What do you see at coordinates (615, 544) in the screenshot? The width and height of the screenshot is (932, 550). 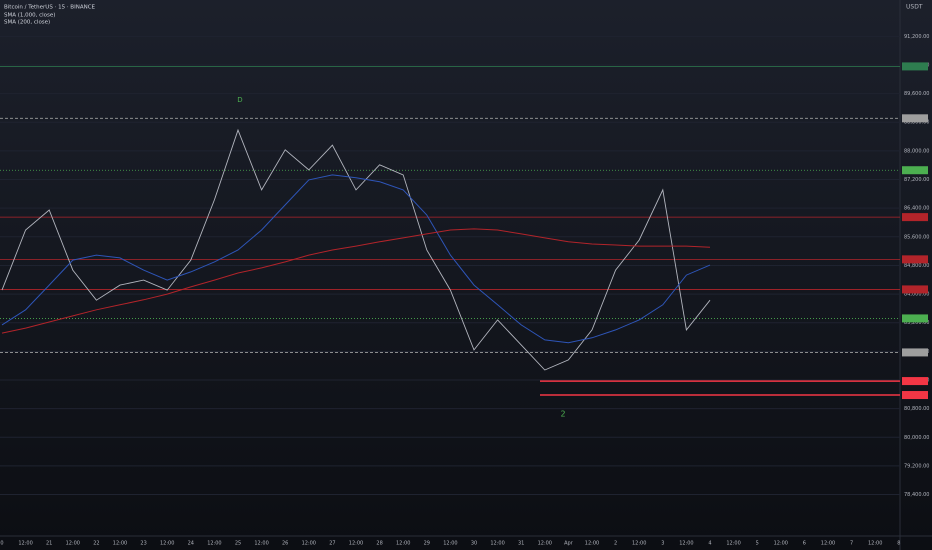 I see `x-tick-label: 2` at bounding box center [615, 544].